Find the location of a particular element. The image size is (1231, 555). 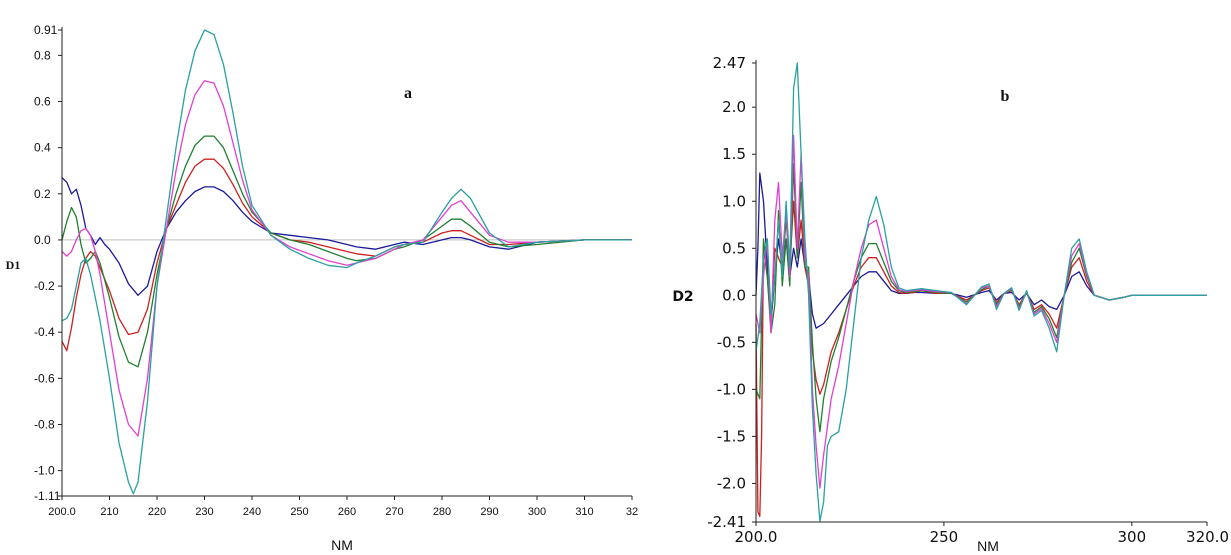

chart-a-x-tick-label: 32 is located at coordinates (632, 512).